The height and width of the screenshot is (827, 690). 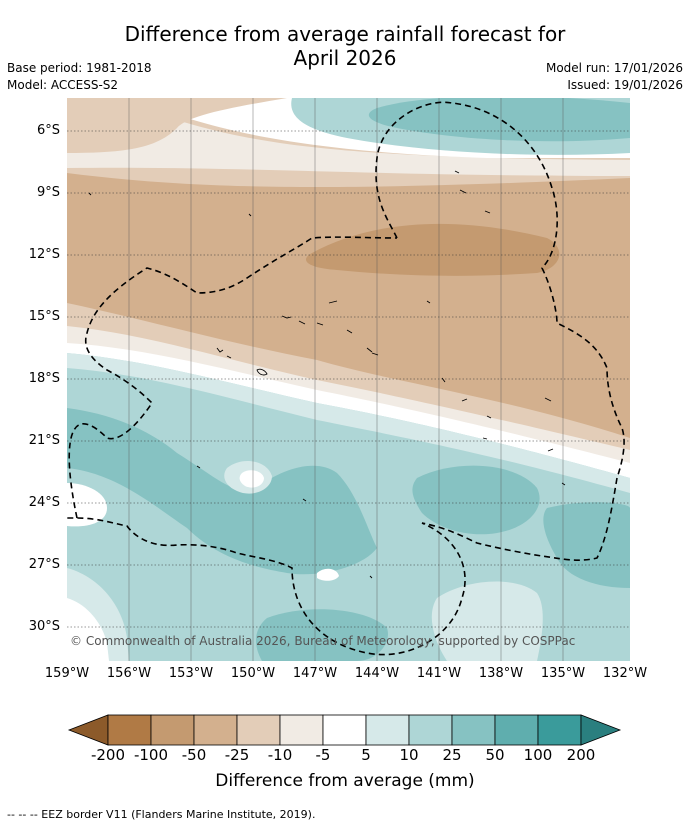 What do you see at coordinates (108, 755) in the screenshot?
I see `colorbar-label: -200` at bounding box center [108, 755].